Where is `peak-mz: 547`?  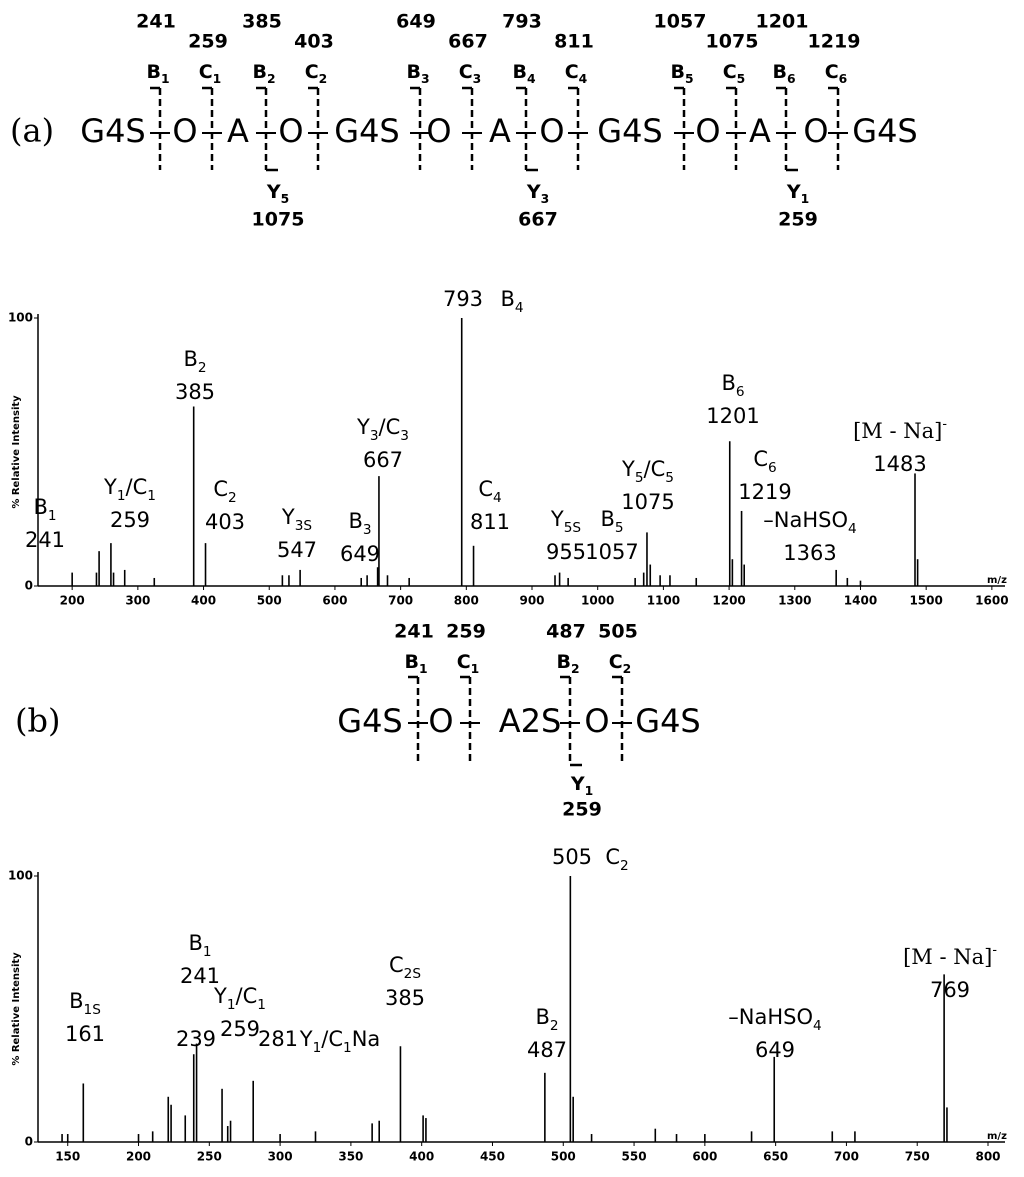
peak-mz: 547 is located at coordinates (297, 550).